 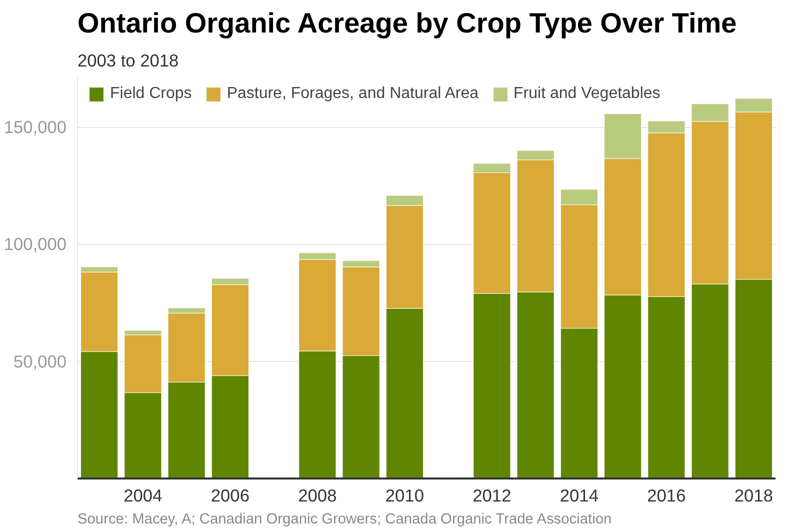 What do you see at coordinates (35, 244) in the screenshot?
I see `y-tick-label: 100,000` at bounding box center [35, 244].